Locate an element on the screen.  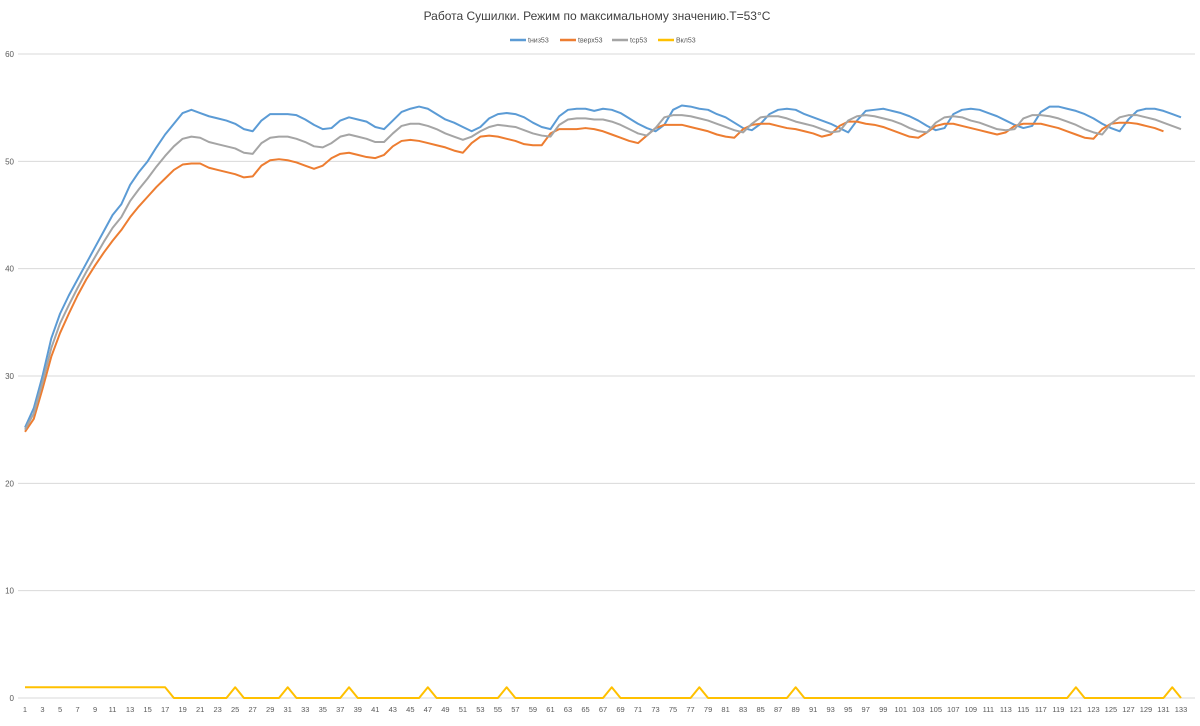
x-tick-label: 37 is located at coordinates (340, 709).